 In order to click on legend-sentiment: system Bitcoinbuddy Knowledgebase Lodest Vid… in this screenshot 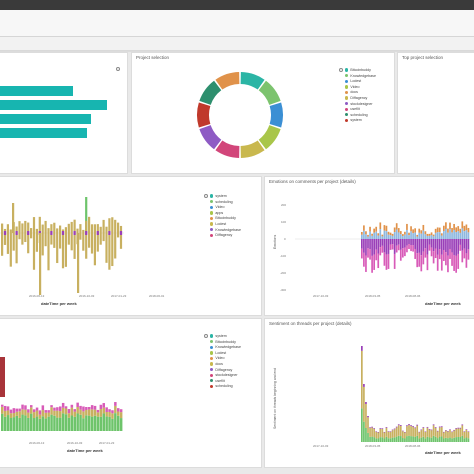, I will do `click(225, 362)`.